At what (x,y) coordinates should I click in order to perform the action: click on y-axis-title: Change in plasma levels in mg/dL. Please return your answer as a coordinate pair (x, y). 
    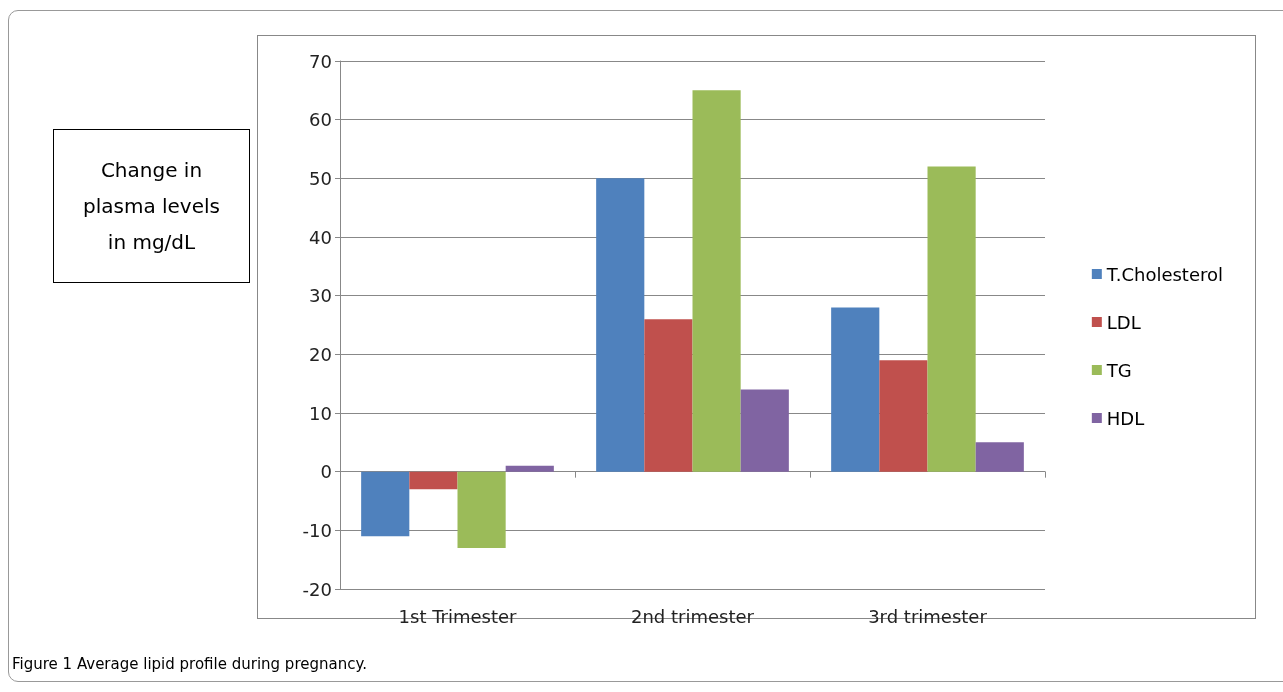
    Looking at the image, I should click on (151, 206).